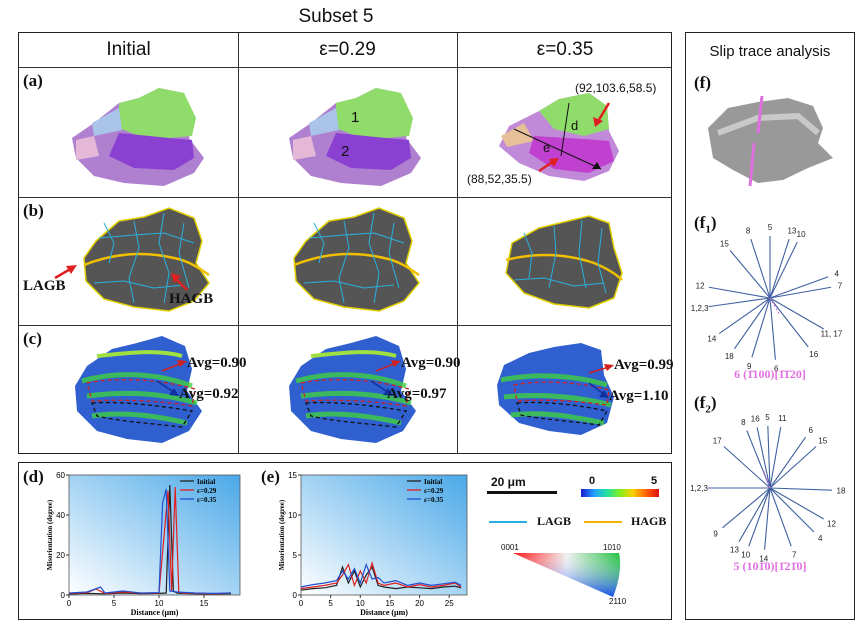 This screenshot has height=627, width=864. What do you see at coordinates (282, 534) in the screenshot?
I see `e-ylabel: Misorientation (degree)` at bounding box center [282, 534].